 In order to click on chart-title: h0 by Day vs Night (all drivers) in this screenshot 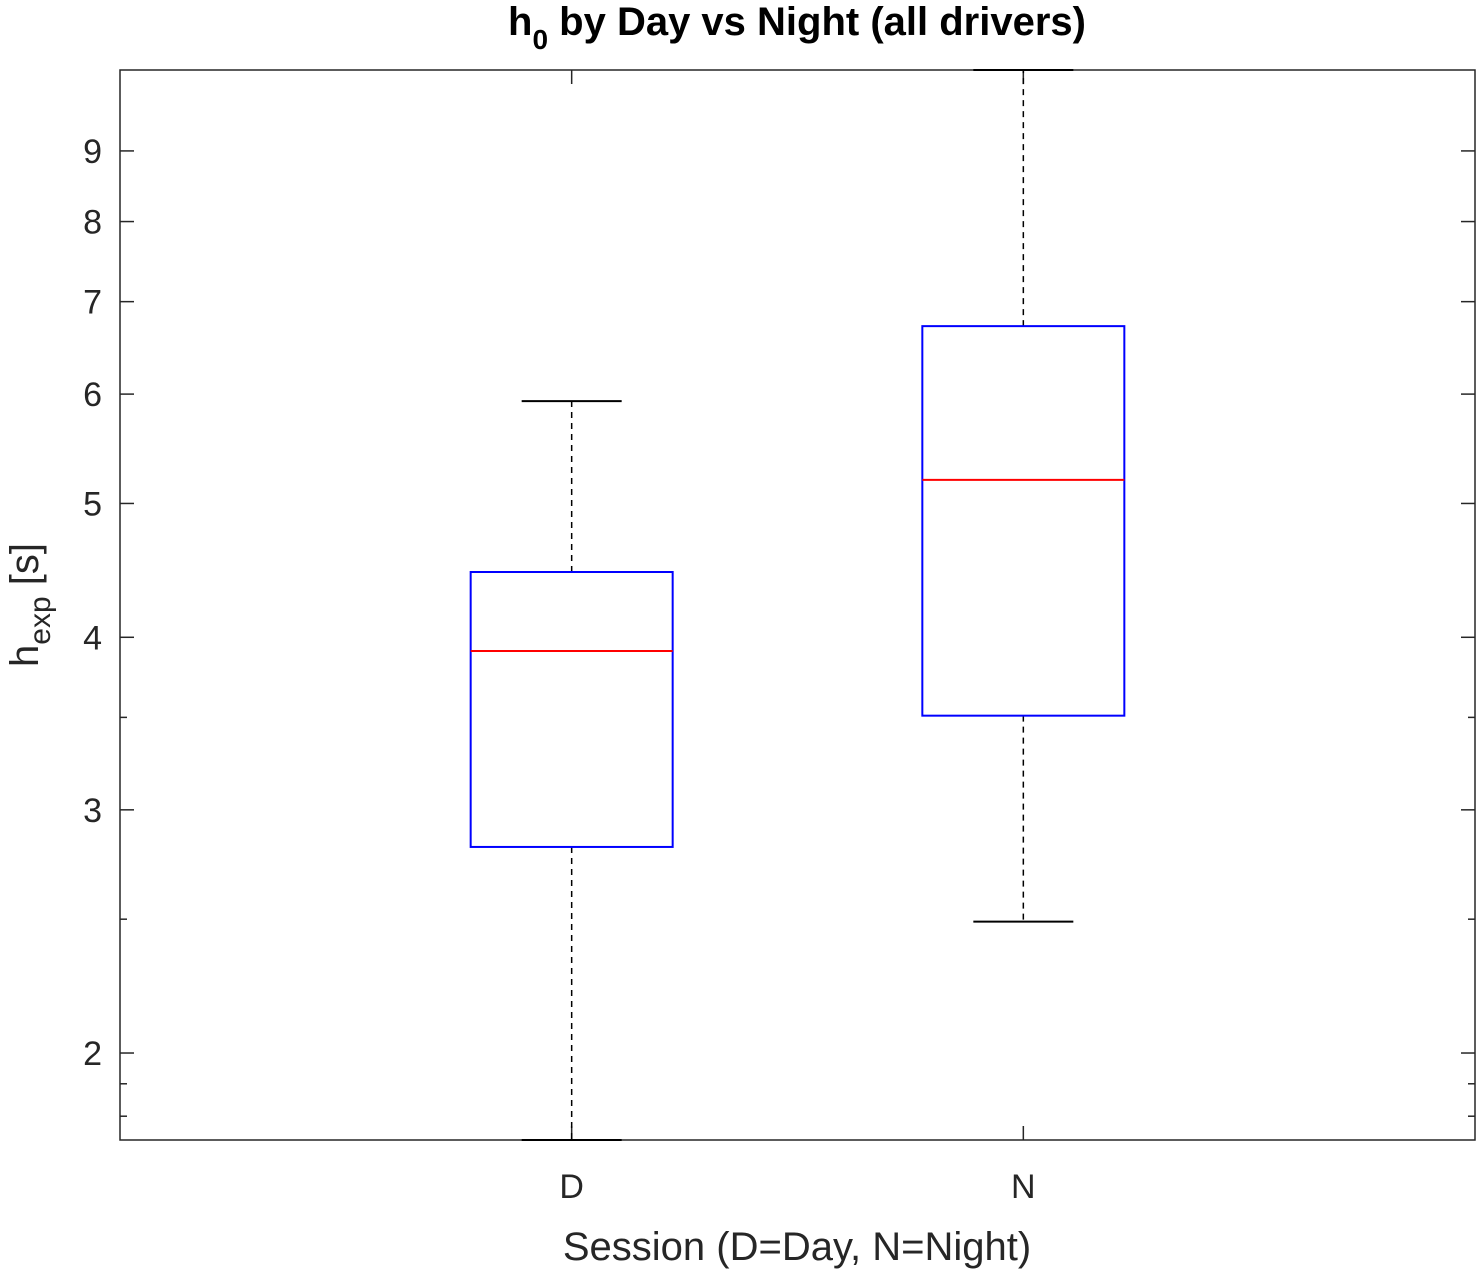, I will do `click(797, 27)`.